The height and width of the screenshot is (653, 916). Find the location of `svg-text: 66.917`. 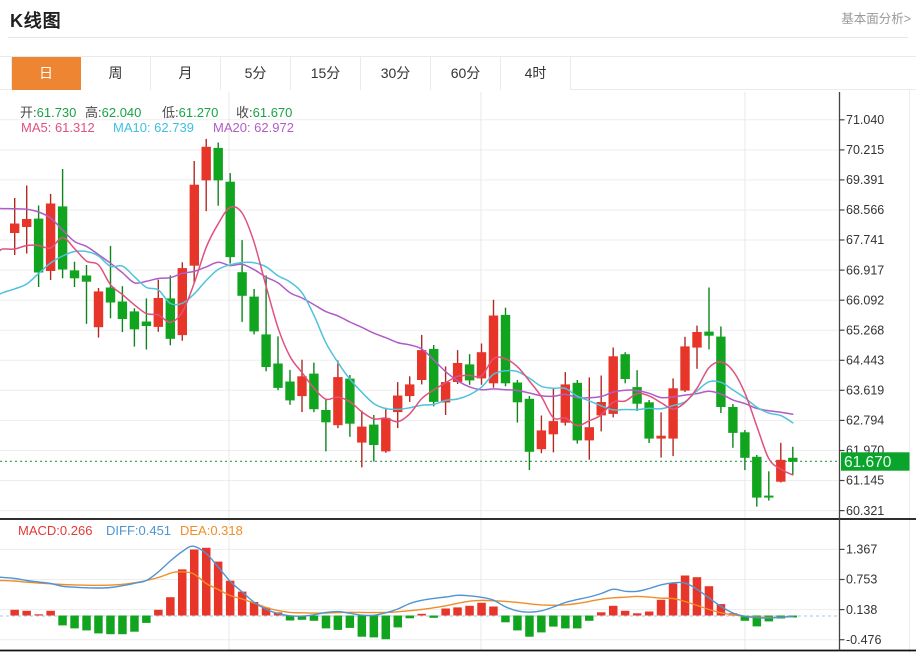

svg-text: 66.917 is located at coordinates (865, 270).